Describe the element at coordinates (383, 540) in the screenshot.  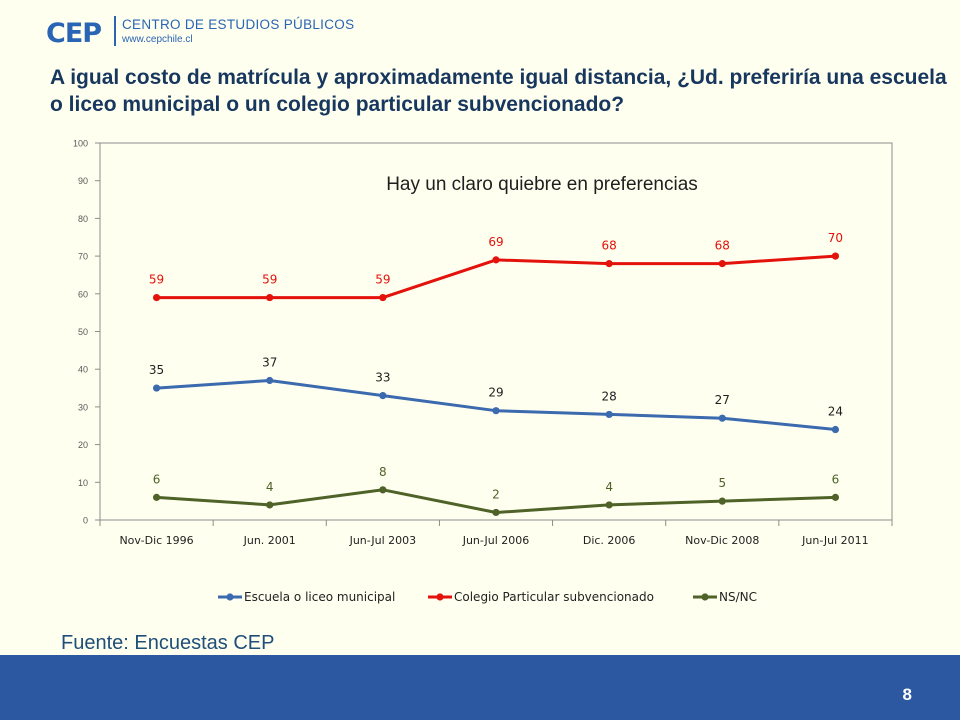
I see `x-tick-label: Jun-Jul 2003` at that location.